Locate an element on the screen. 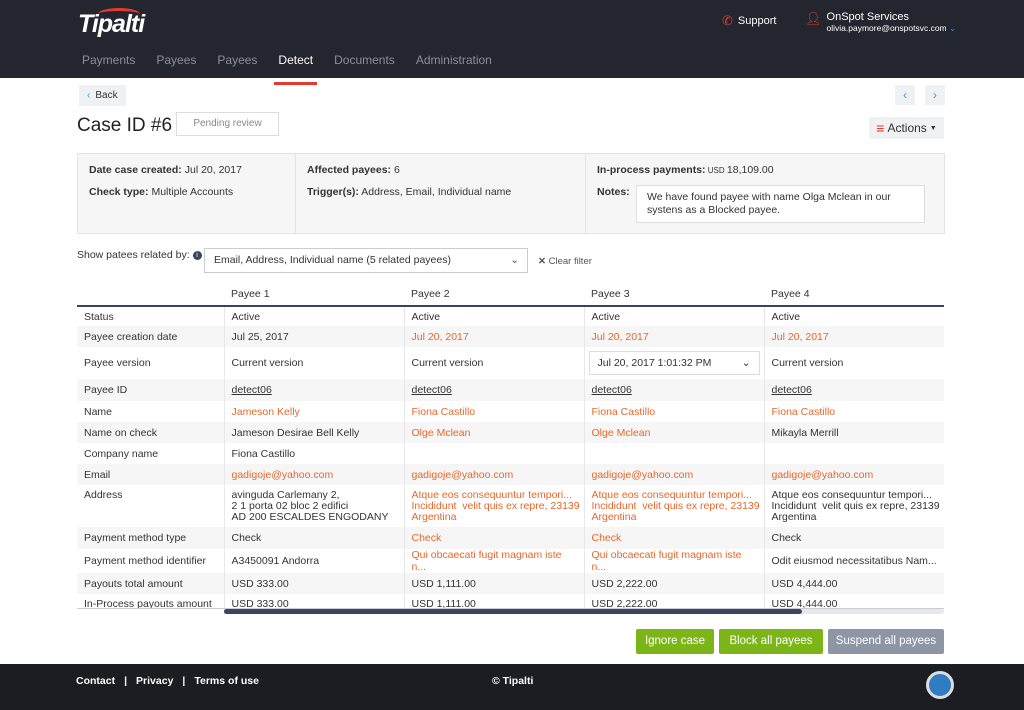 This screenshot has height=710, width=1024. nav-tab-administration: Administration is located at coordinates (453, 60).